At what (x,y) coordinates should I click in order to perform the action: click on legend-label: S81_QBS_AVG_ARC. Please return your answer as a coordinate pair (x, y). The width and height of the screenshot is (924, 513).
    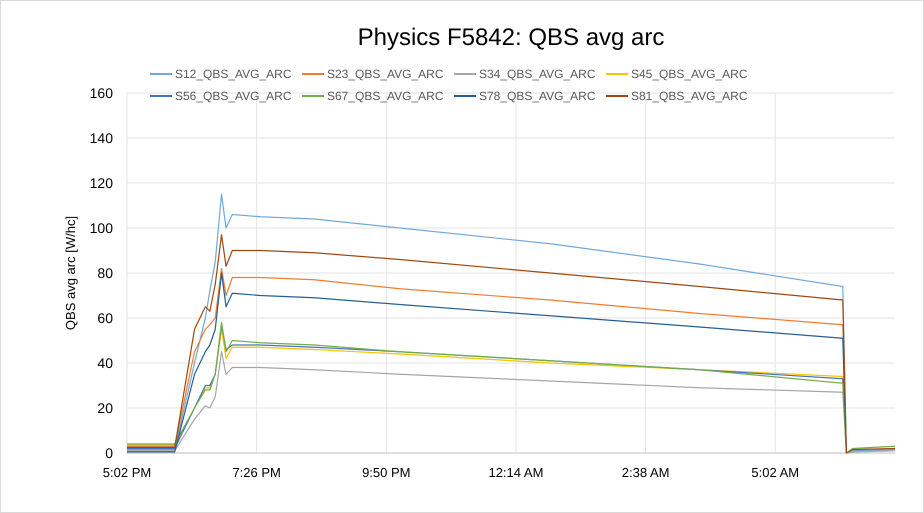
    Looking at the image, I should click on (689, 96).